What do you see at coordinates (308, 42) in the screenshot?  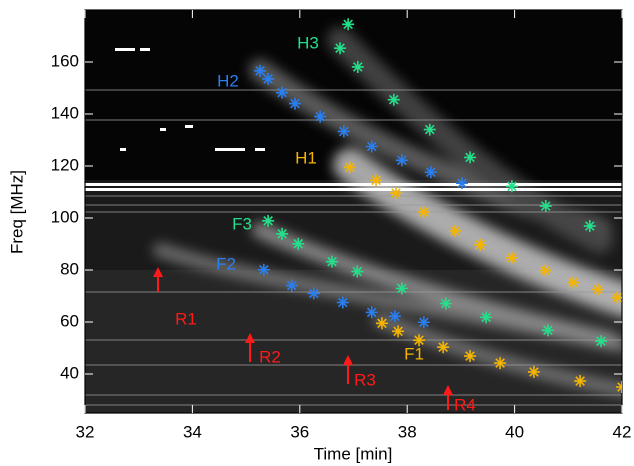 I see `series-label: H3` at bounding box center [308, 42].